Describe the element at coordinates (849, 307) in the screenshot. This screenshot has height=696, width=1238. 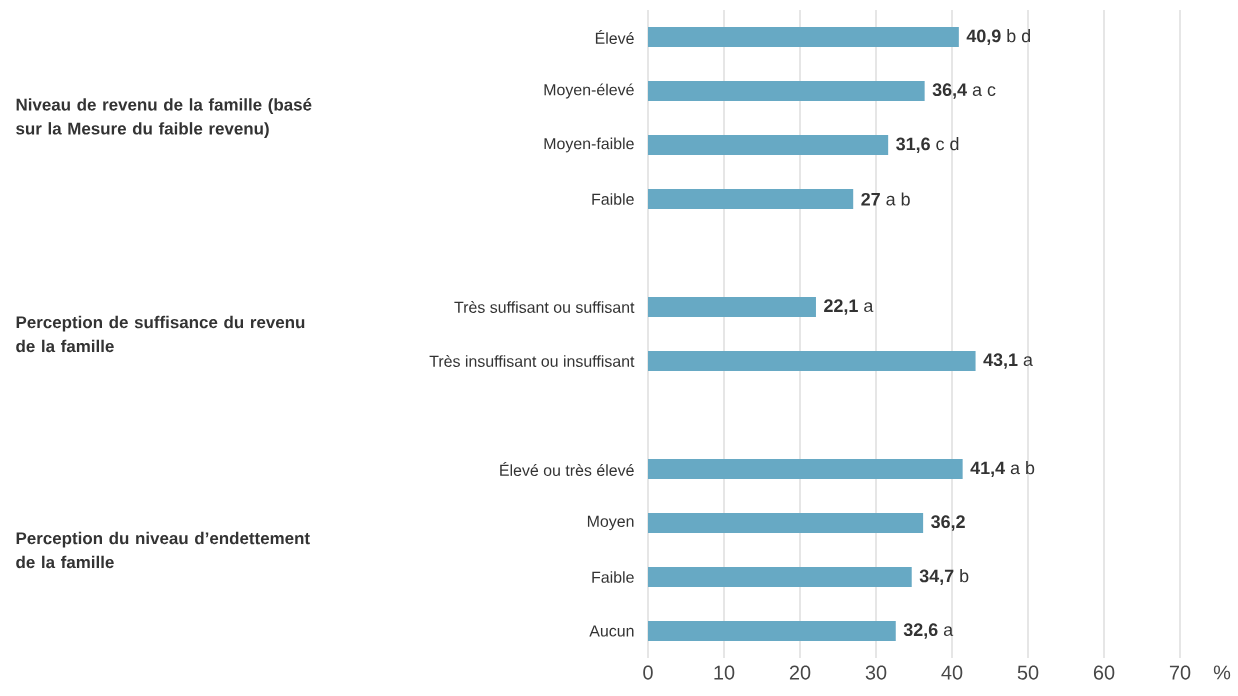
I see `data-label: 22,1 a` at that location.